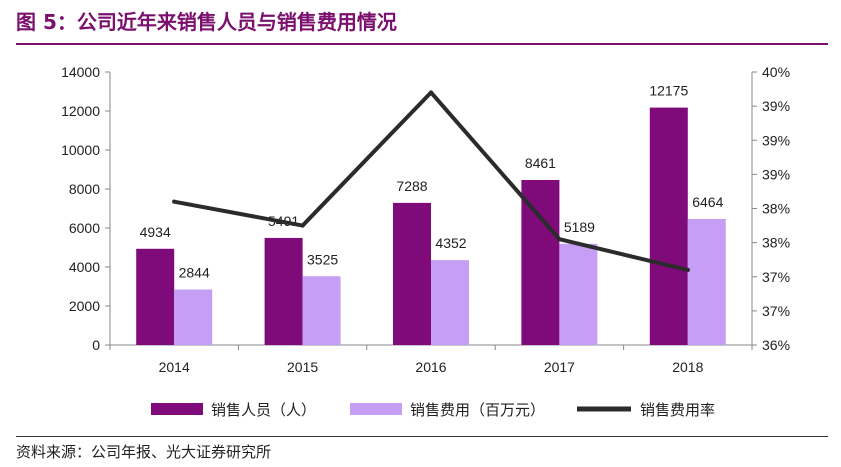  I want to click on bar-label-sales-staff: 12175, so click(668, 91).